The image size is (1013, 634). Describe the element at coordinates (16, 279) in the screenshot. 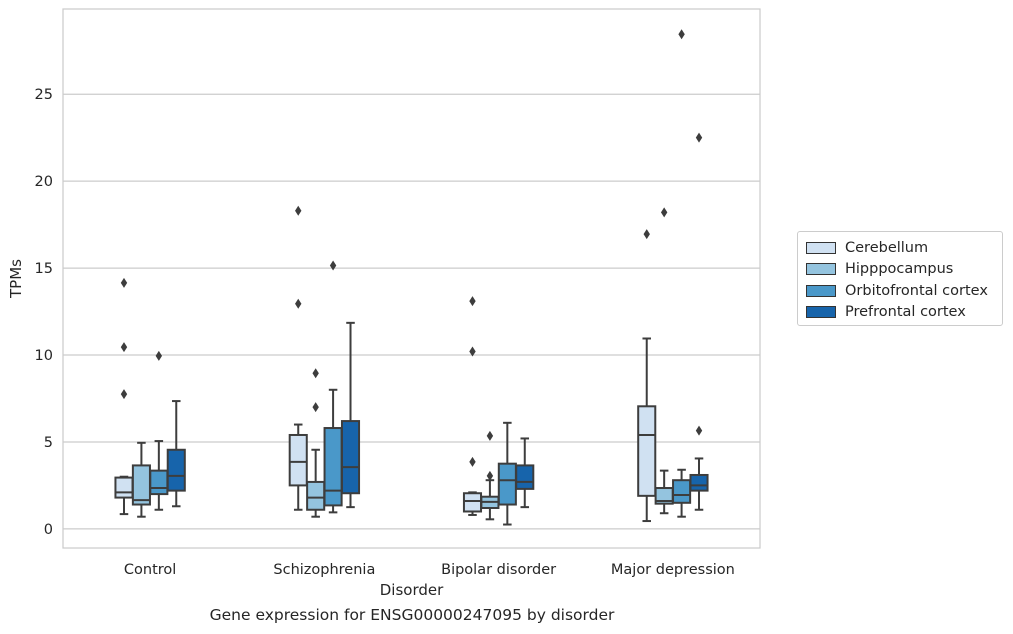

I see `y-axis-label: TPMs` at that location.